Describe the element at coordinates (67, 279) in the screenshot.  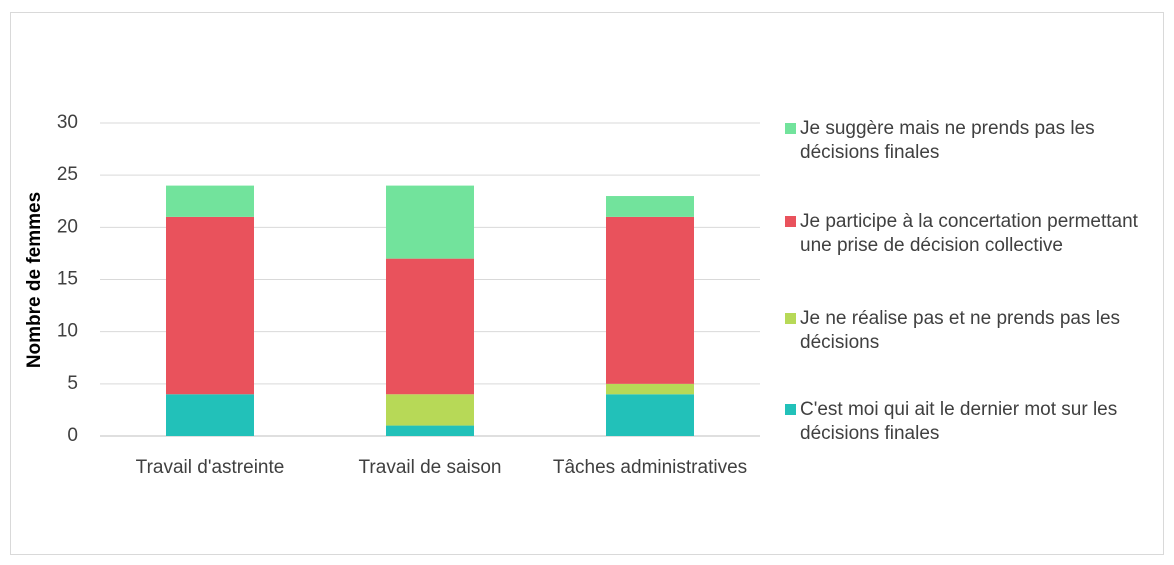
I see `y-tick-label: 15` at that location.